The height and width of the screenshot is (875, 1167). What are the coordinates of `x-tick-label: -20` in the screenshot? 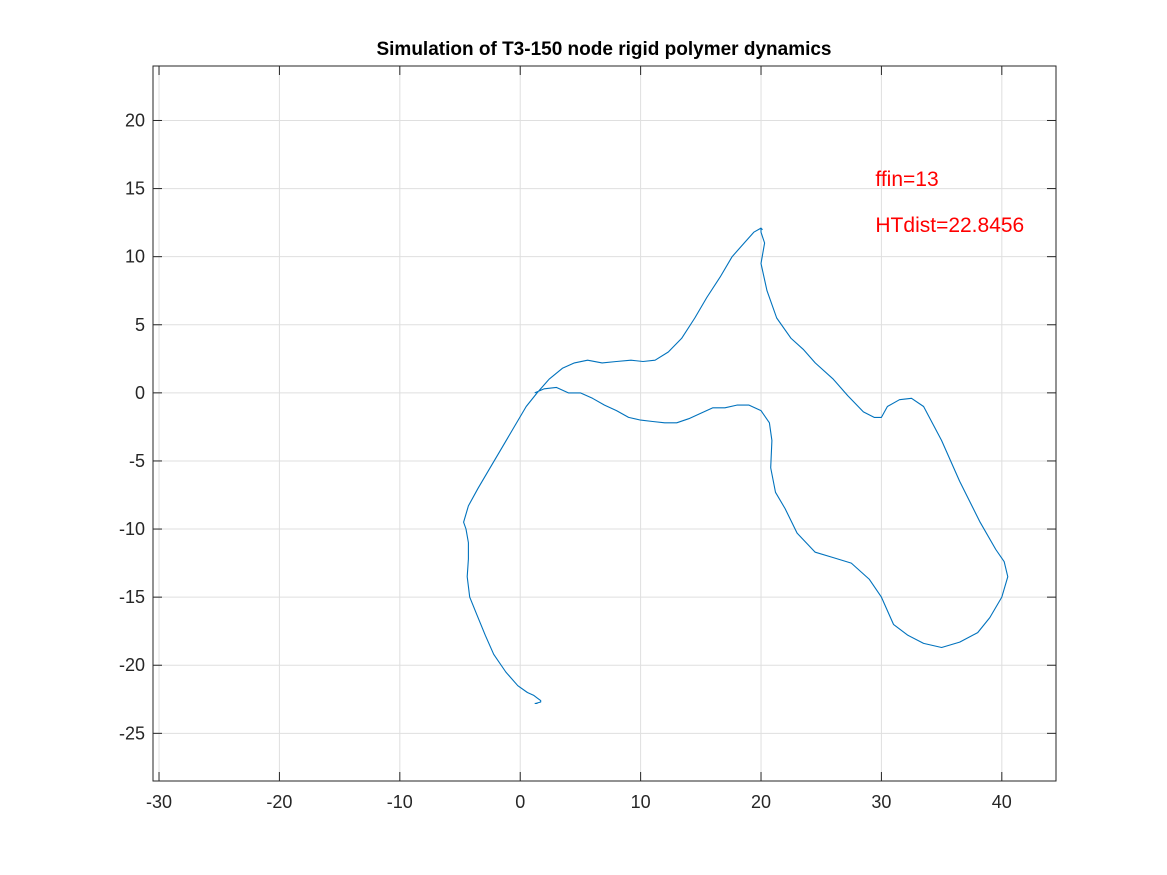 It's located at (279, 802).